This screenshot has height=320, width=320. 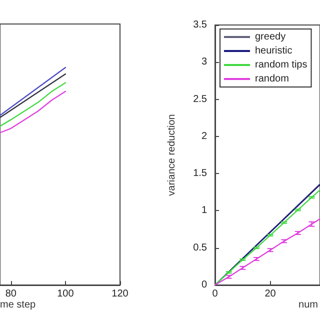 I want to click on legend-label: random tips, so click(x=281, y=65).